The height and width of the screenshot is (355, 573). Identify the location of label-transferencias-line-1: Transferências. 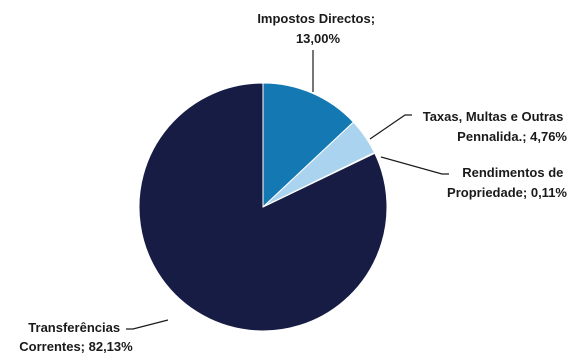
(74, 327).